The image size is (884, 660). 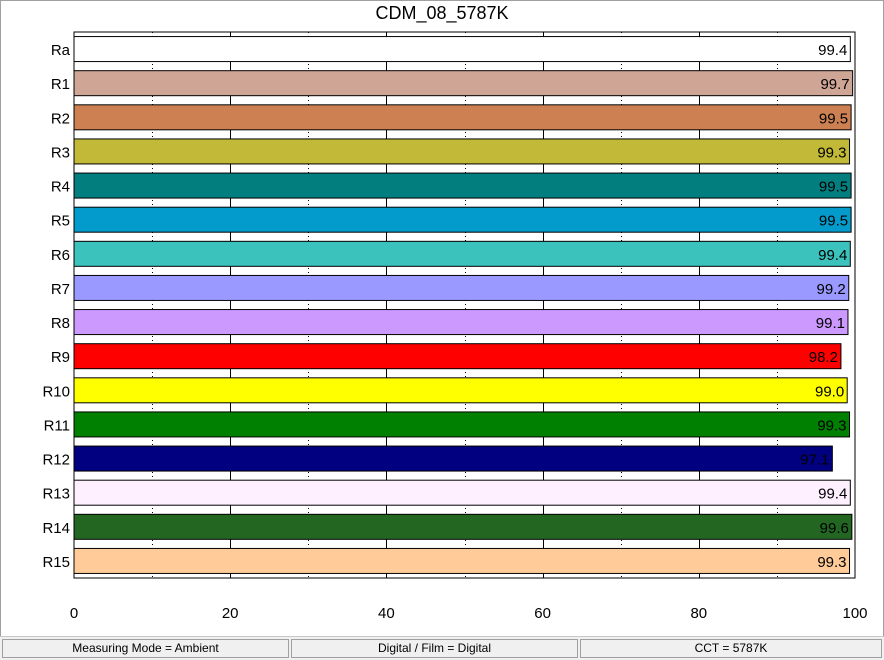 I want to click on category-label: Ra, so click(x=61, y=50).